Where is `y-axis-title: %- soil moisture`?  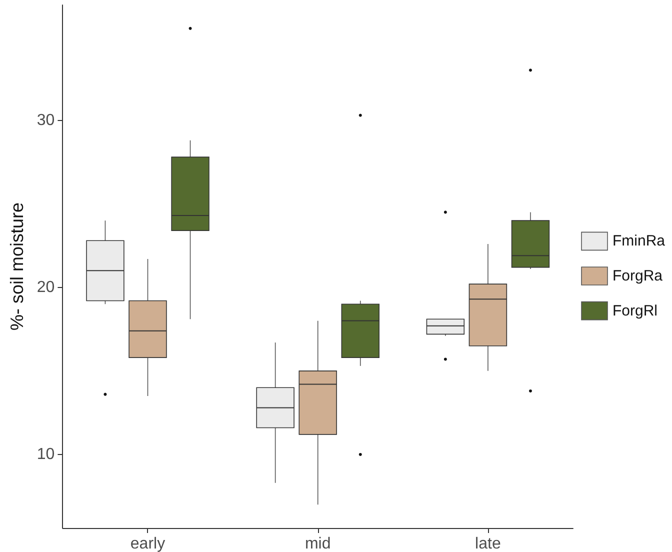
y-axis-title: %- soil moisture is located at coordinates (17, 266).